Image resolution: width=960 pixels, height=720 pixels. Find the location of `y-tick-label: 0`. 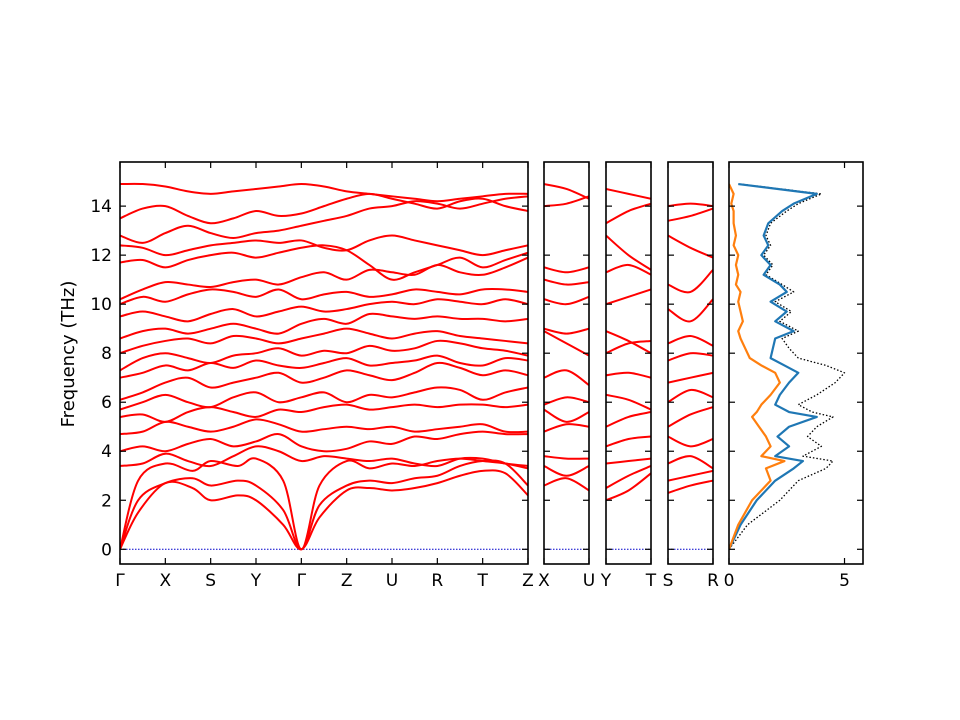

y-tick-label: 0 is located at coordinates (106, 550).